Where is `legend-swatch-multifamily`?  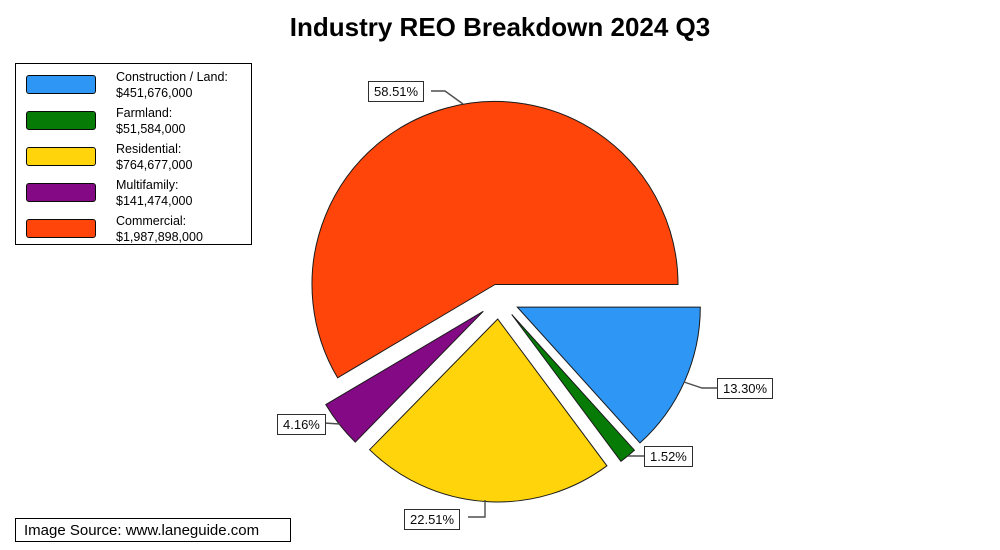 legend-swatch-multifamily is located at coordinates (61, 192).